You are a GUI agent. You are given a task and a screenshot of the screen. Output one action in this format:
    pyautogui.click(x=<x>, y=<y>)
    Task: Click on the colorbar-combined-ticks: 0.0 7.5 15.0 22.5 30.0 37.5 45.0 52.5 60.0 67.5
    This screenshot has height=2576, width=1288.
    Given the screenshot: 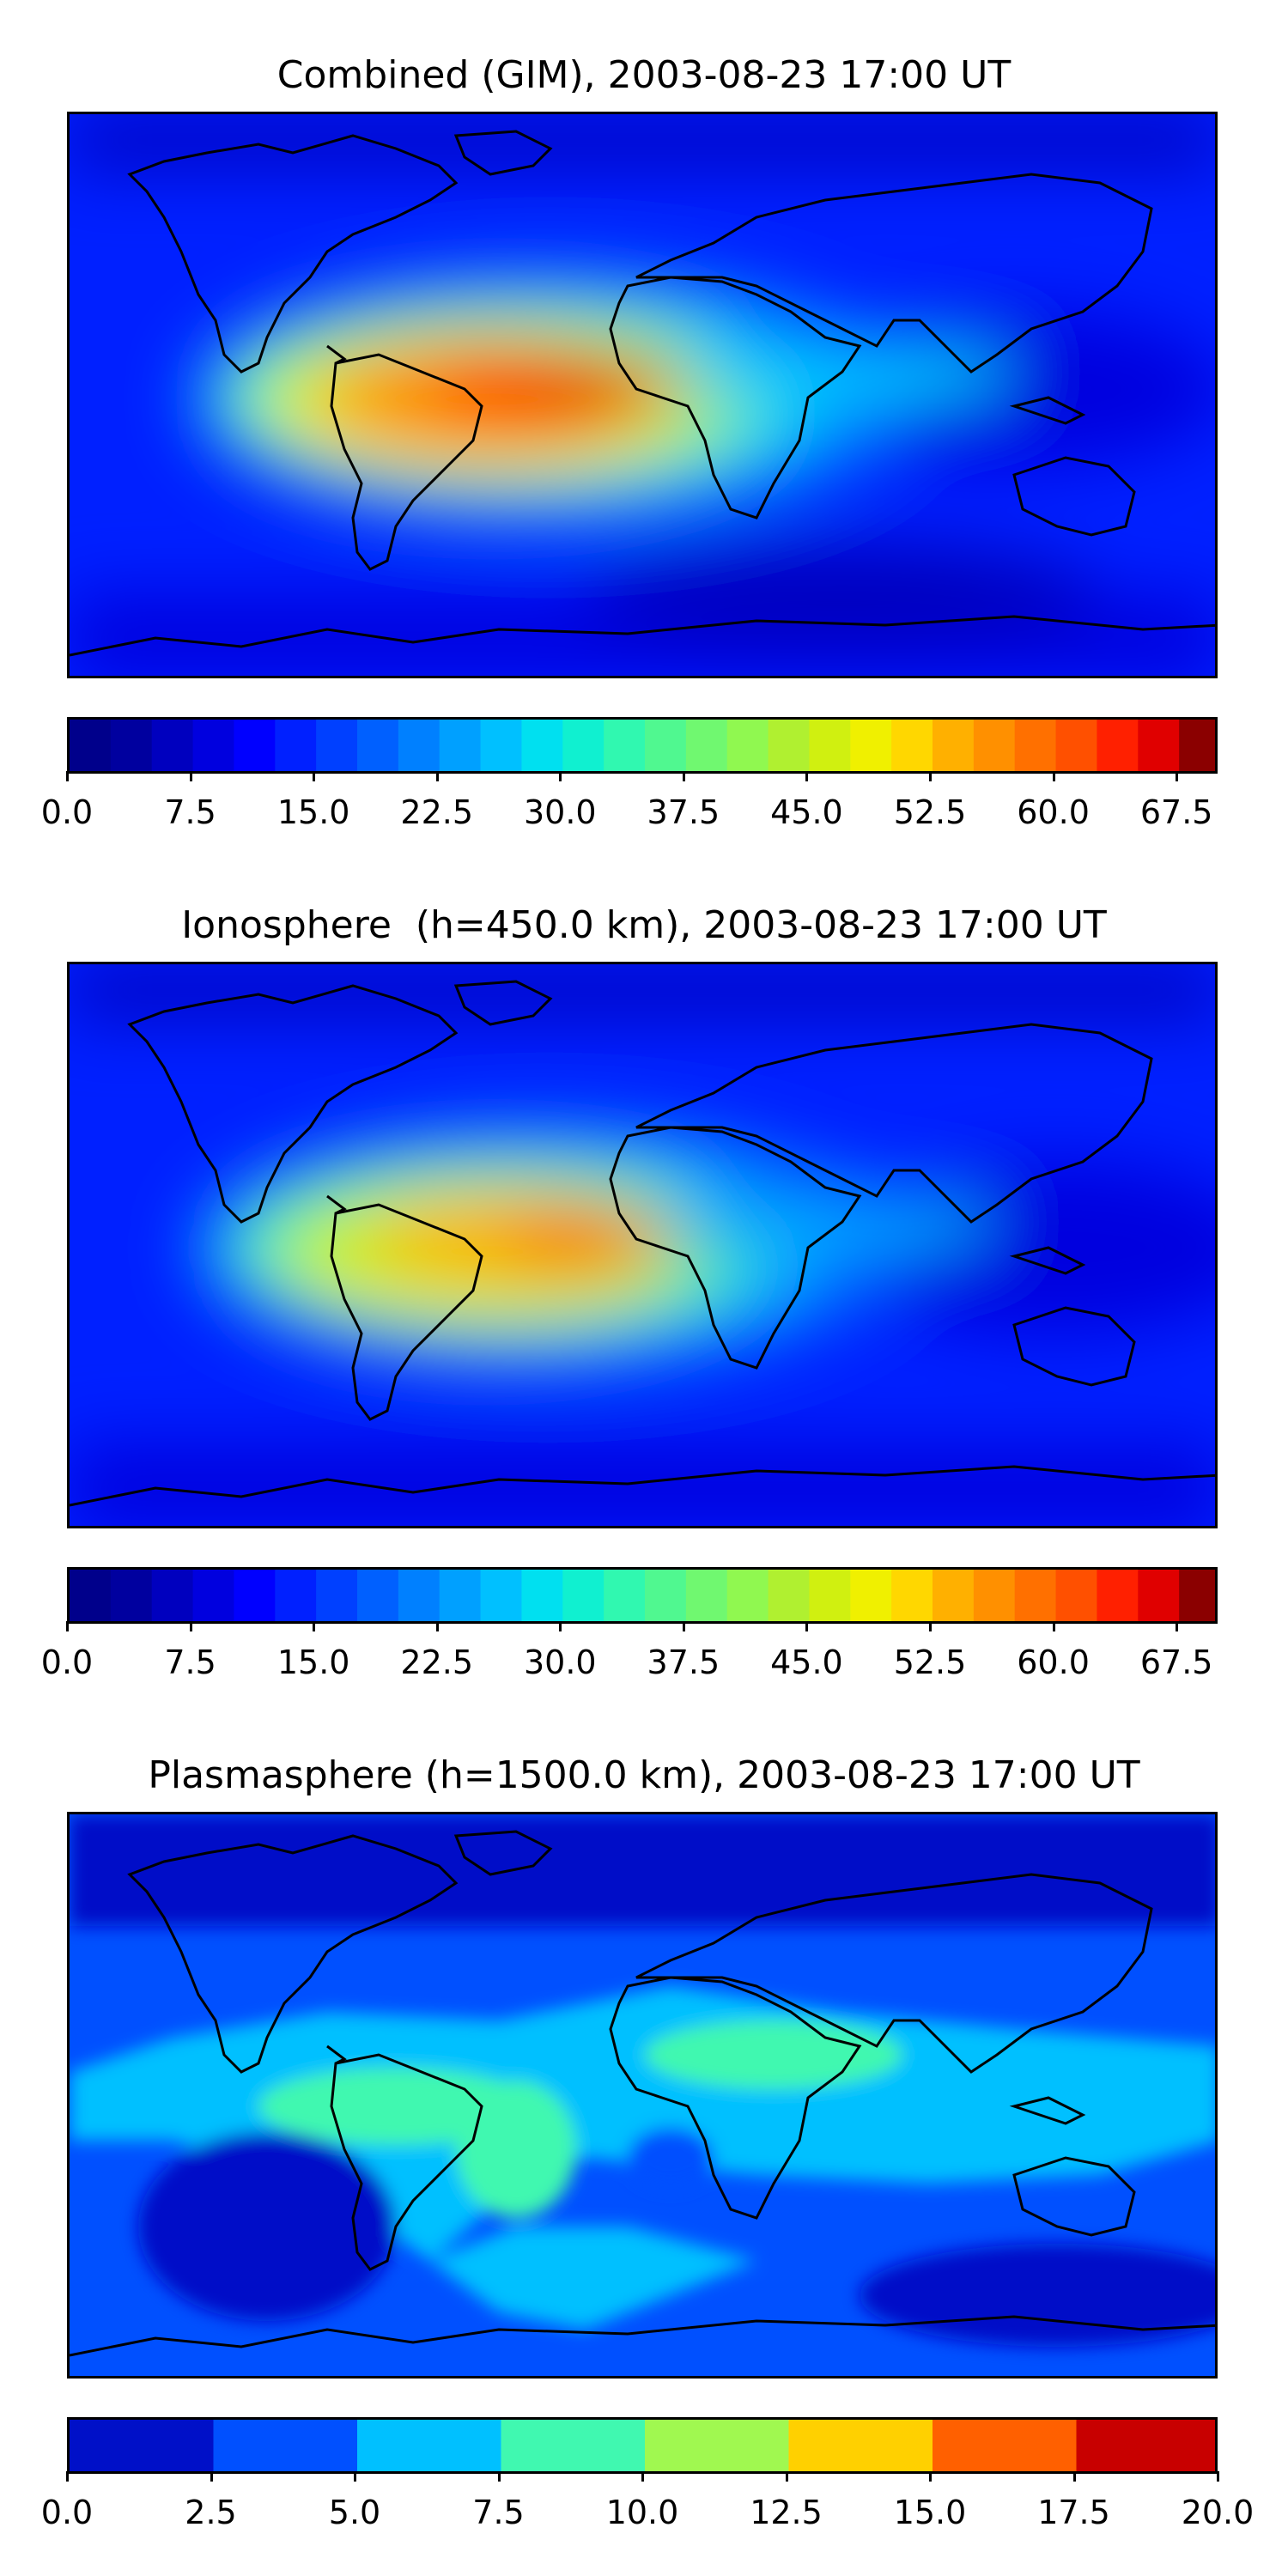 What is the action you would take?
    pyautogui.click(x=629, y=801)
    